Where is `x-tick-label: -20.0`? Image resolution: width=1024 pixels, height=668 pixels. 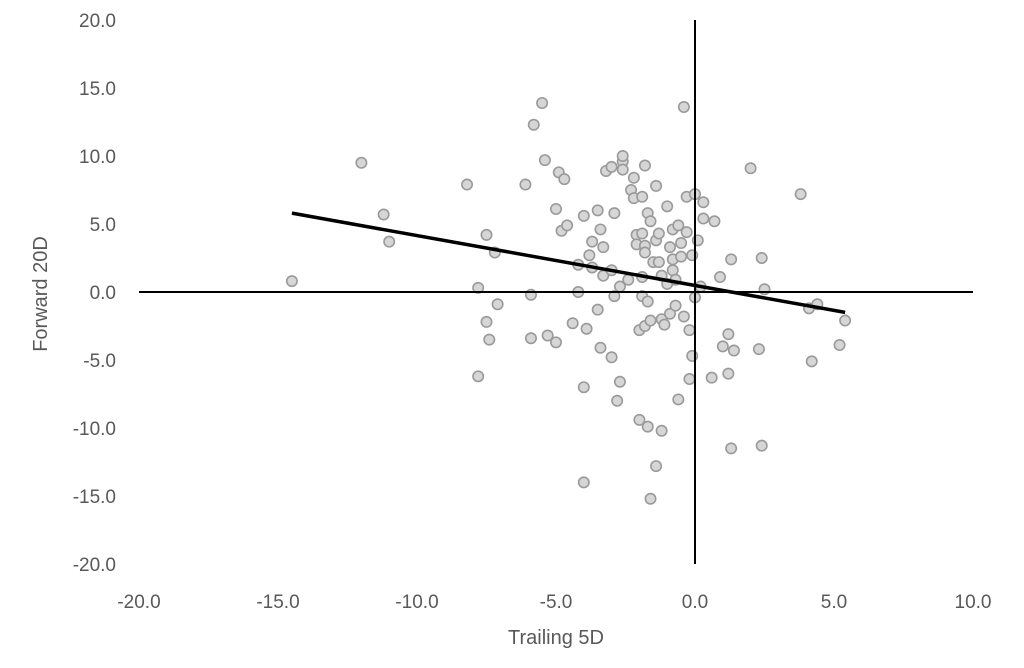 x-tick-label: -20.0 is located at coordinates (138, 602).